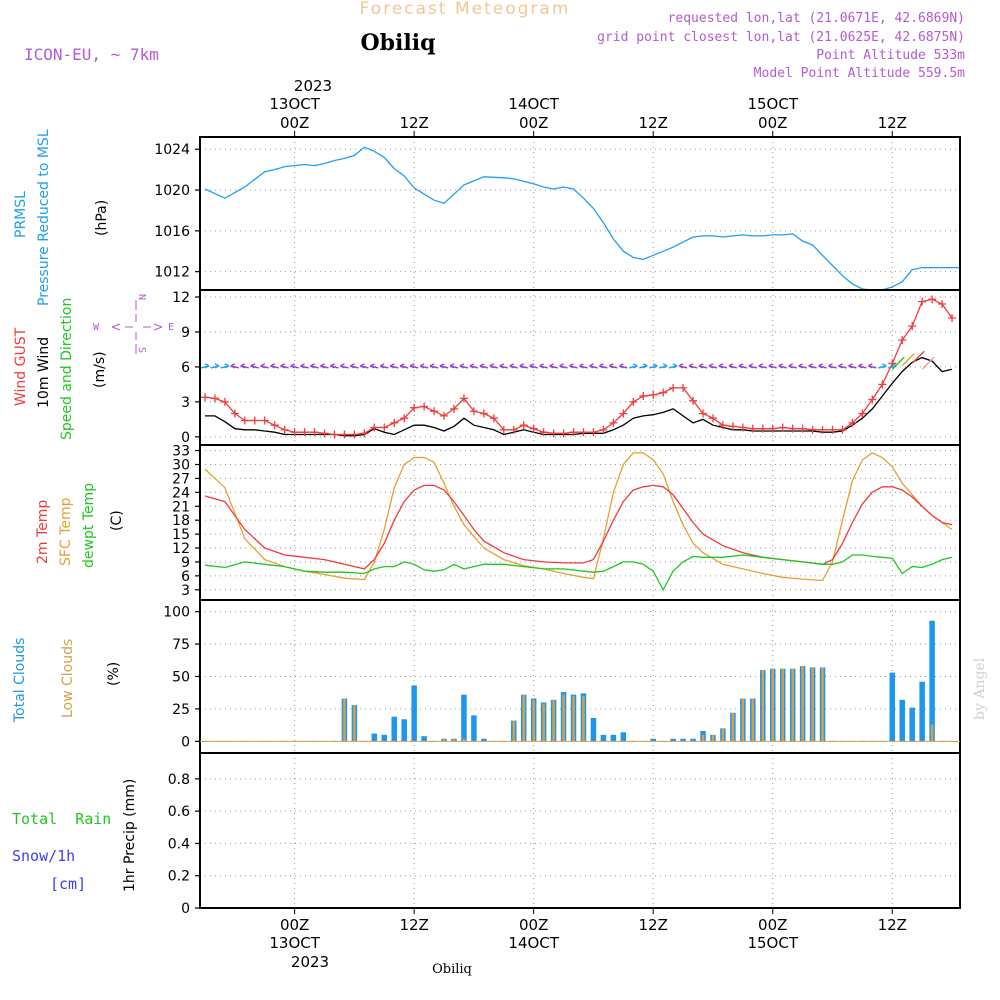 This screenshot has width=1000, height=1000. I want to click on temp-tick-label: 27, so click(181, 479).